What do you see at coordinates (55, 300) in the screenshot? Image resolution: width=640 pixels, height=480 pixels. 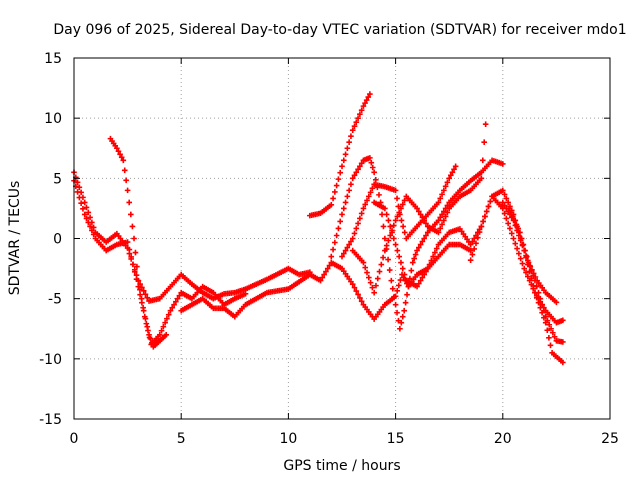 I see `y-tick-label: -5` at bounding box center [55, 300].